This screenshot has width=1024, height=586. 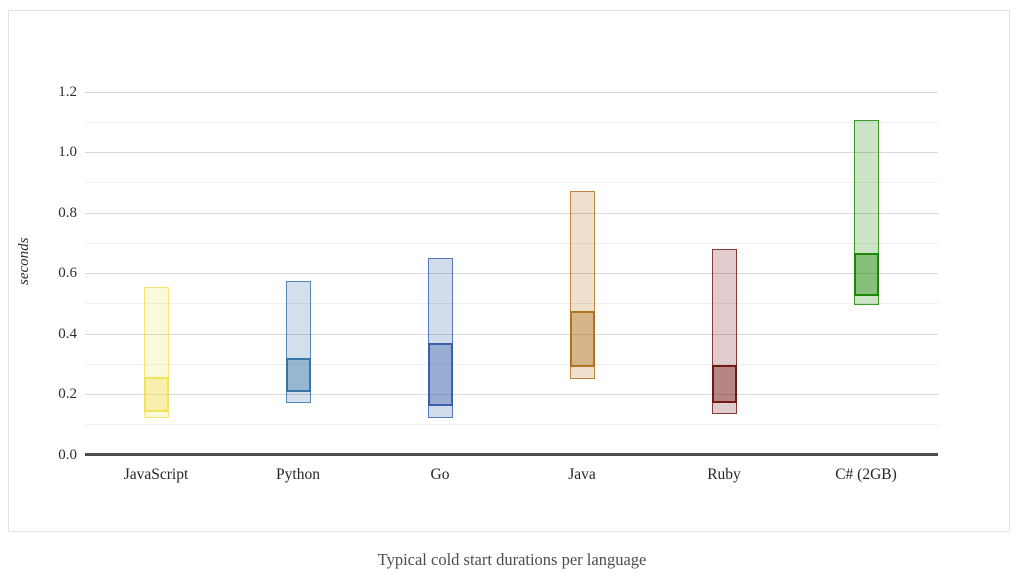 I want to click on gridline-minor-0.1, so click(x=511, y=425).